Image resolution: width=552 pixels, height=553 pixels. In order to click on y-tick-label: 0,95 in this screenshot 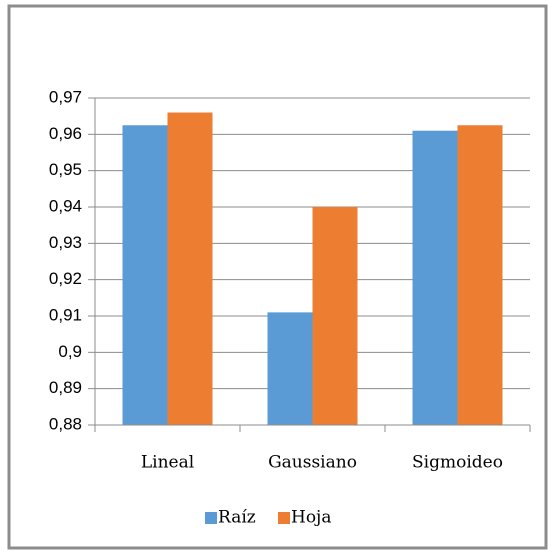, I will do `click(65, 169)`.